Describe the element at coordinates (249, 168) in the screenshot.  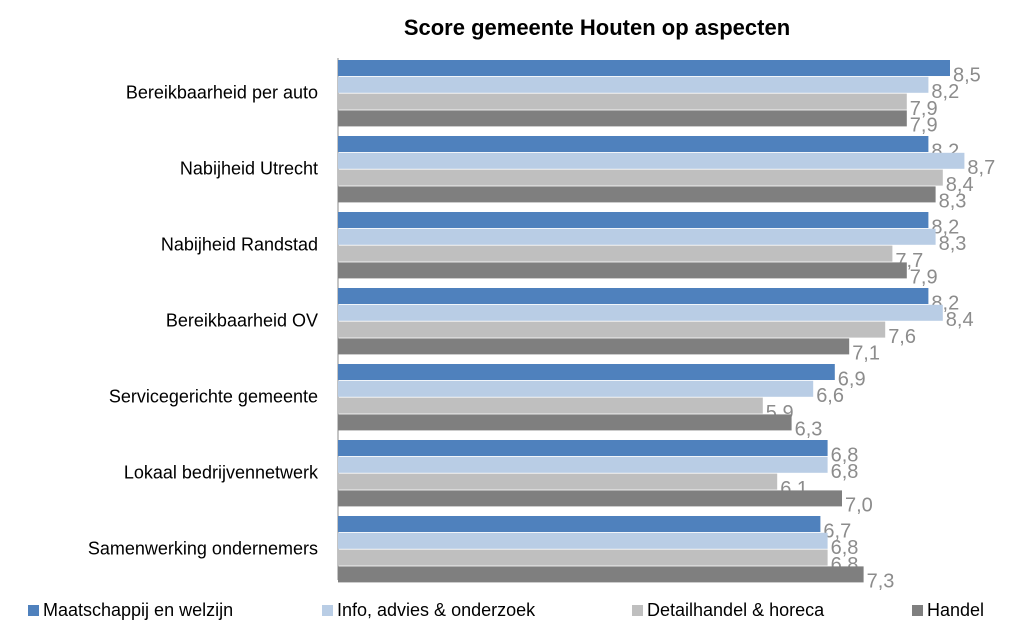
I see `category-label: Nabijheid Utrecht` at that location.